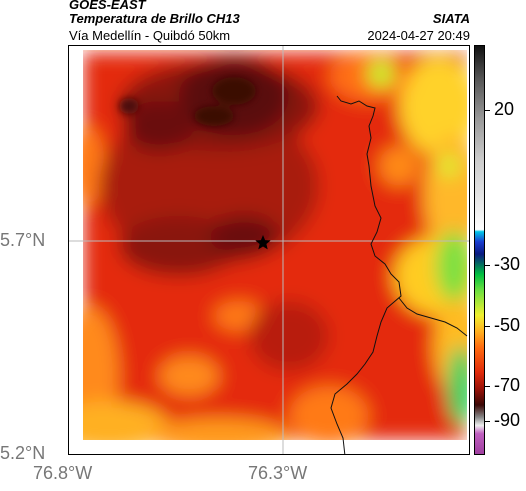 The image size is (526, 491). What do you see at coordinates (433, 317) in the screenshot?
I see `department-border-branch` at bounding box center [433, 317].